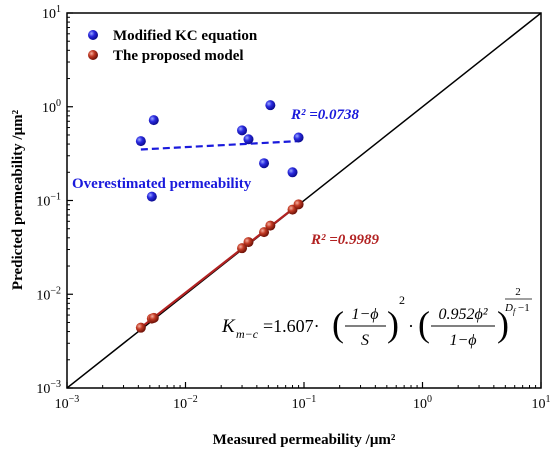  I want to click on legend-item-proposed-model: The proposed model, so click(166, 56).